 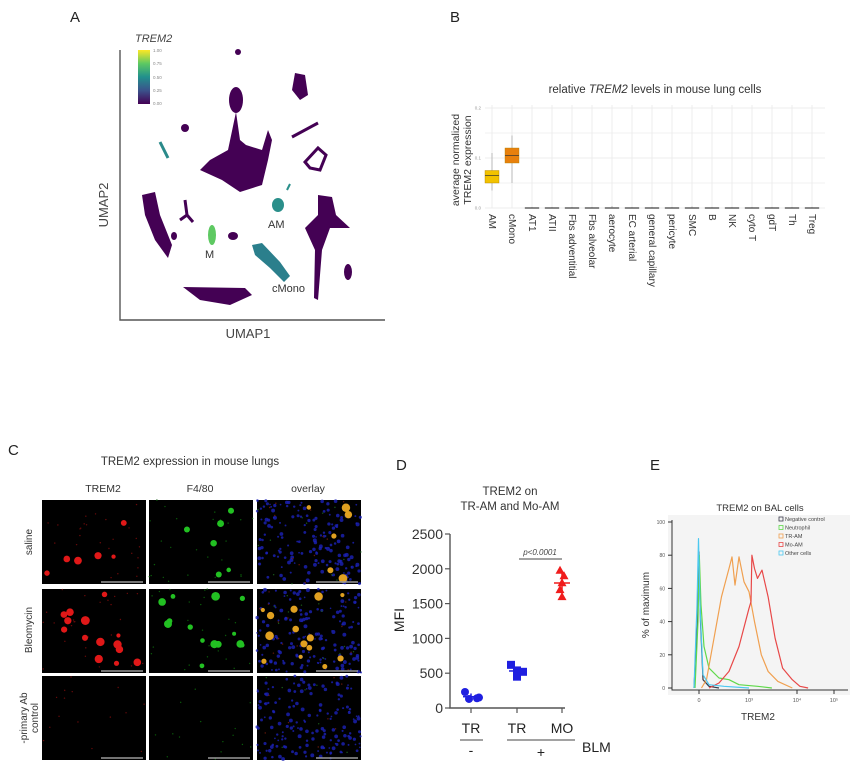 I want to click on legend-swatch, so click(x=781, y=527).